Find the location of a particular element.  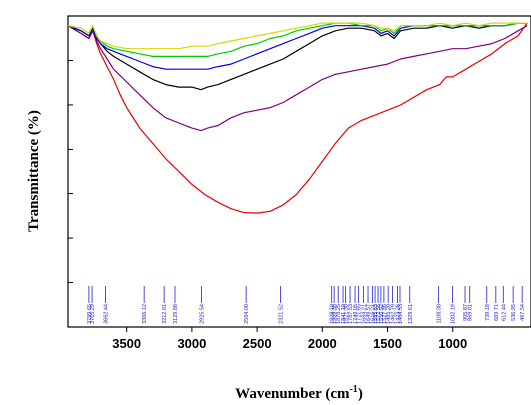

peak-label: 2584.00 is located at coordinates (247, 314).